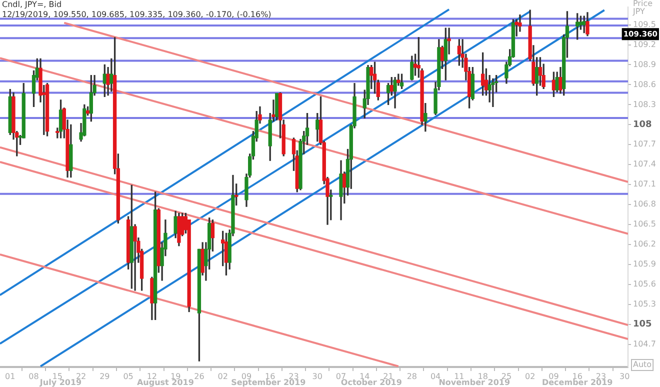 This screenshot has height=387, width=660. I want to click on y-tick-label: 108, so click(642, 125).